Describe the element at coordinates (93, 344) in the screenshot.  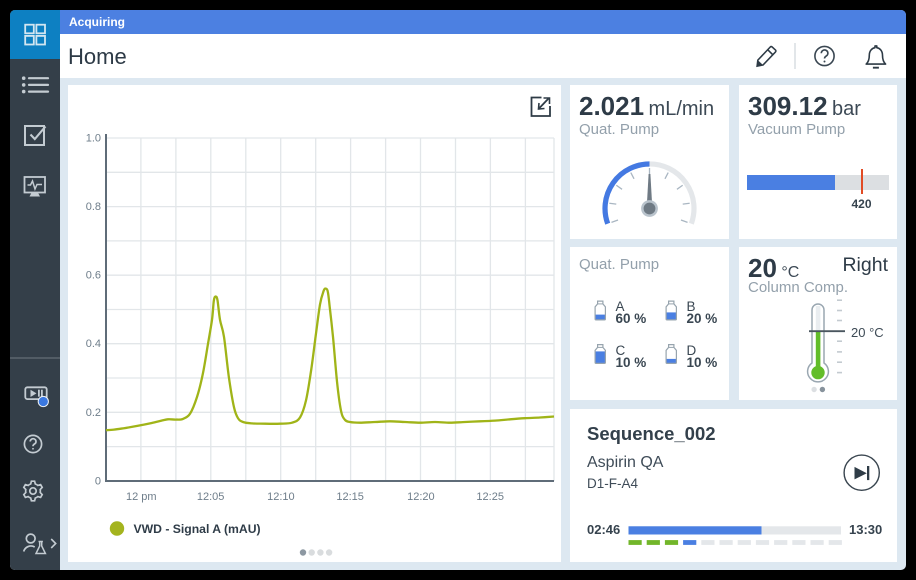
I see `svg-text: 0.4` at that location.